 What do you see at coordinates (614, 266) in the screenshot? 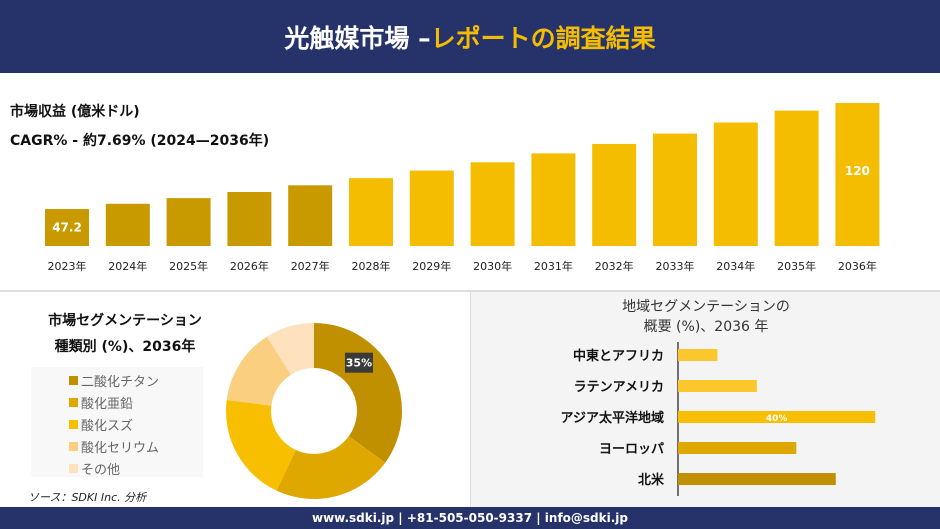
I see `x-tick-label: 2032年` at bounding box center [614, 266].